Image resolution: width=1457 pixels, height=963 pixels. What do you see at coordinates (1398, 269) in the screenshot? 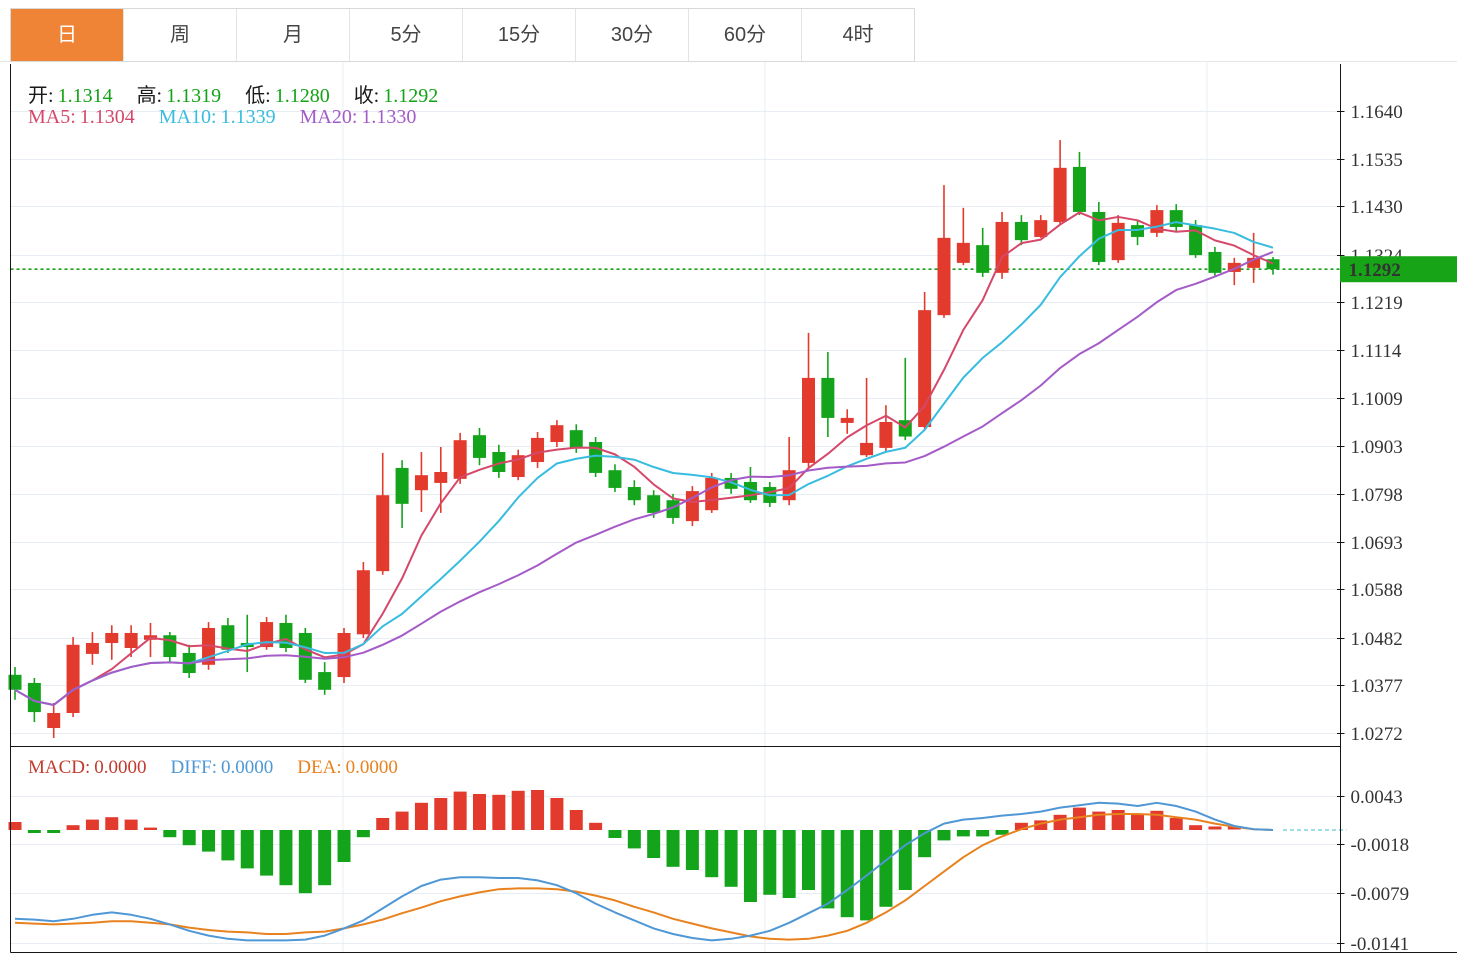
I see `current-price-label` at bounding box center [1398, 269].